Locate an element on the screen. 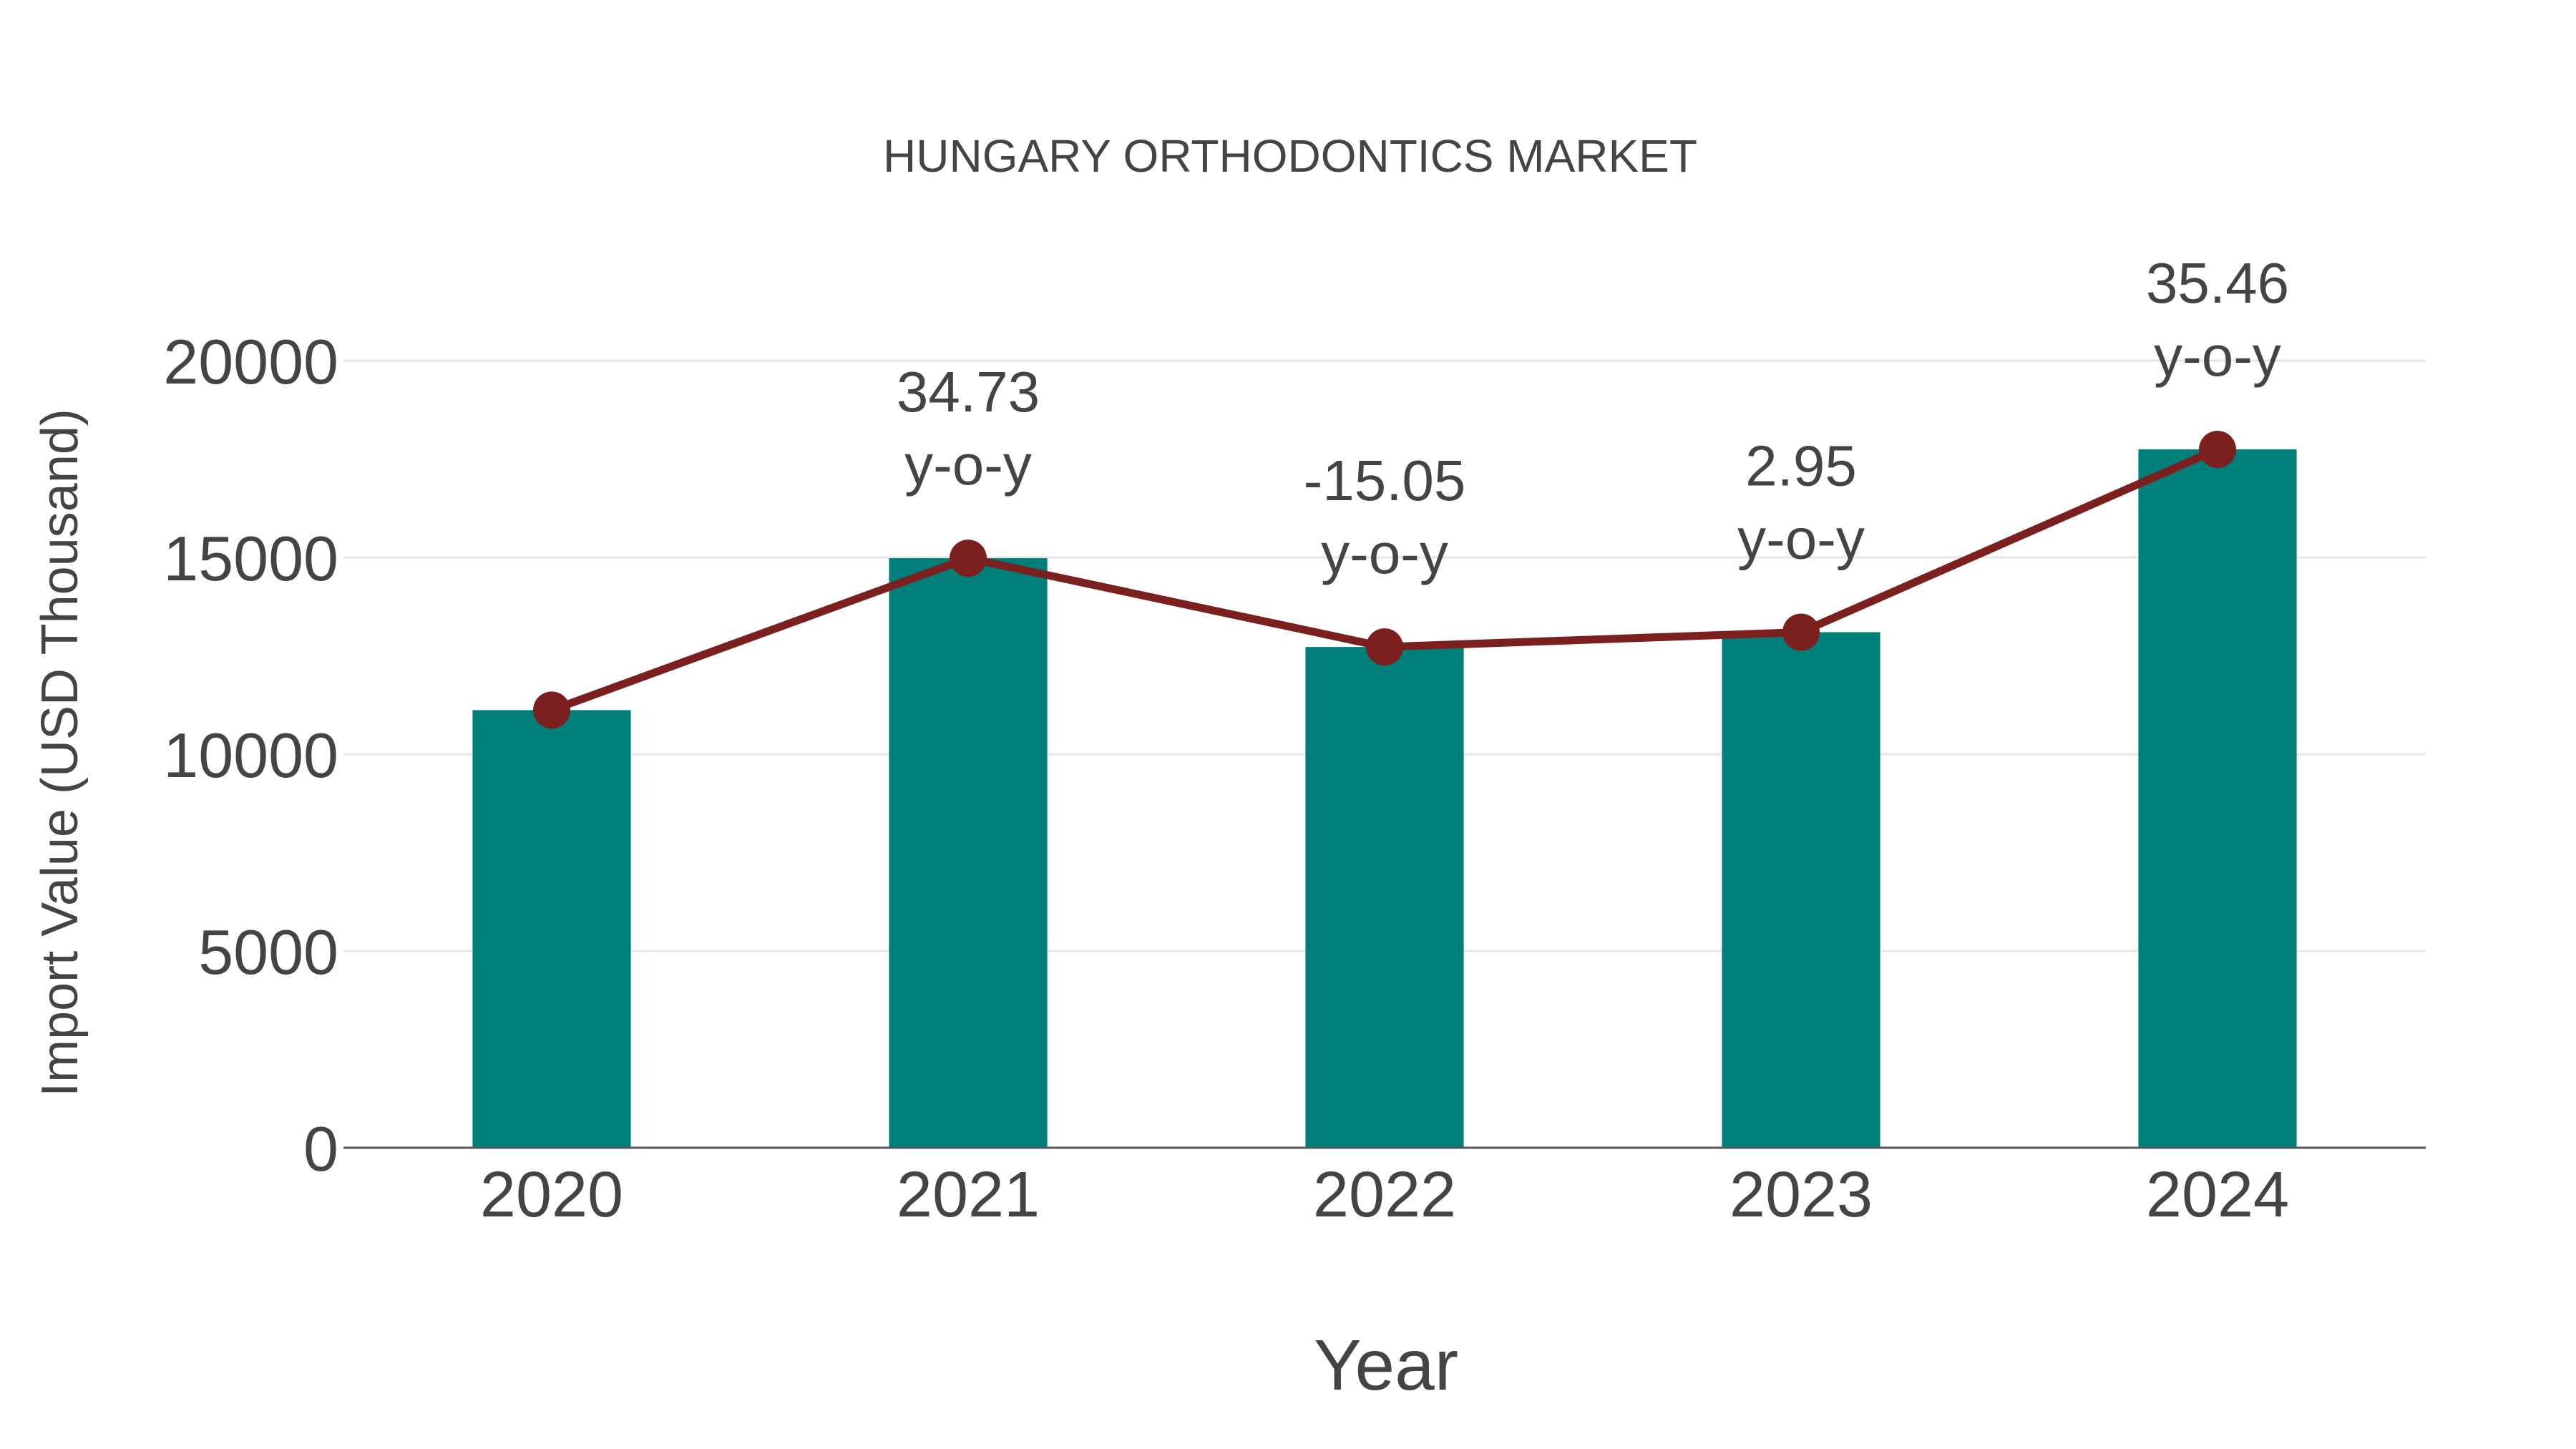  x-tick-label: 2021 is located at coordinates (968, 1195).